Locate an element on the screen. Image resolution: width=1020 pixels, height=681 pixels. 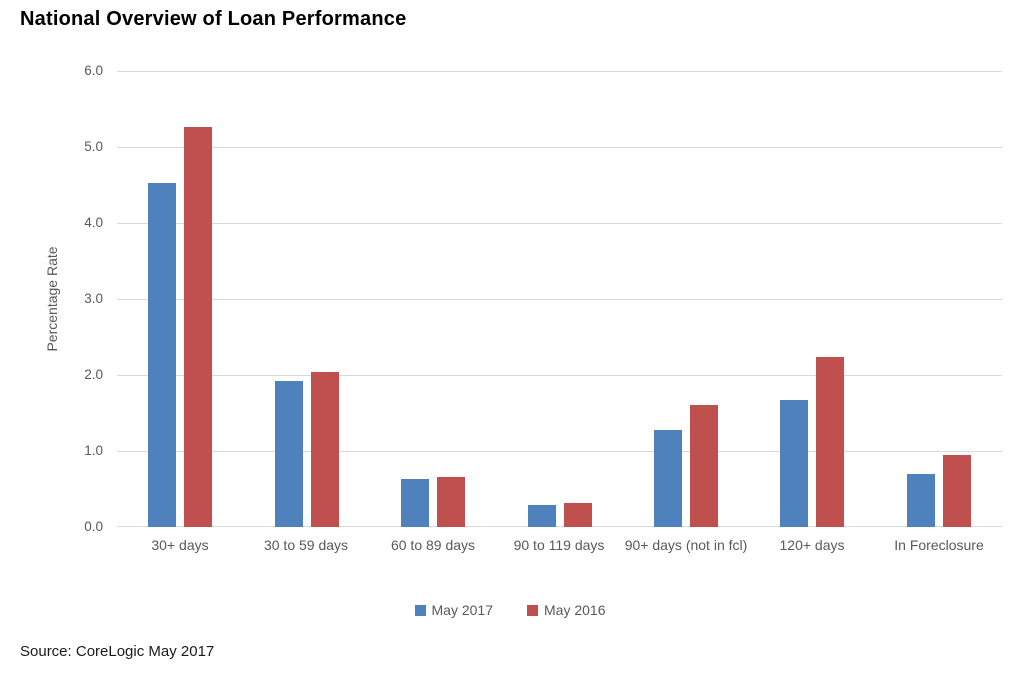
y-tick-label-2.0: 2.0 is located at coordinates (93, 374).